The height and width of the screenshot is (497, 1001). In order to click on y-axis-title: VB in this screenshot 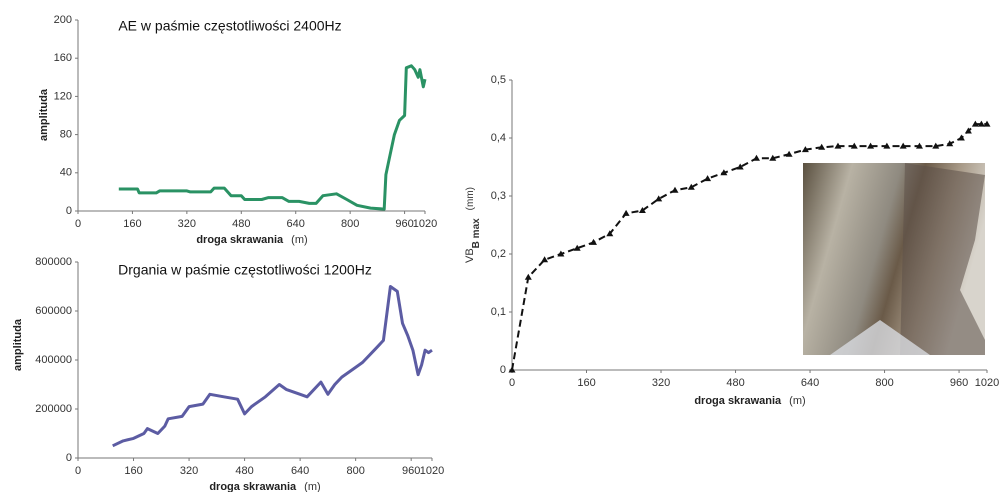, I will do `click(470, 255)`.